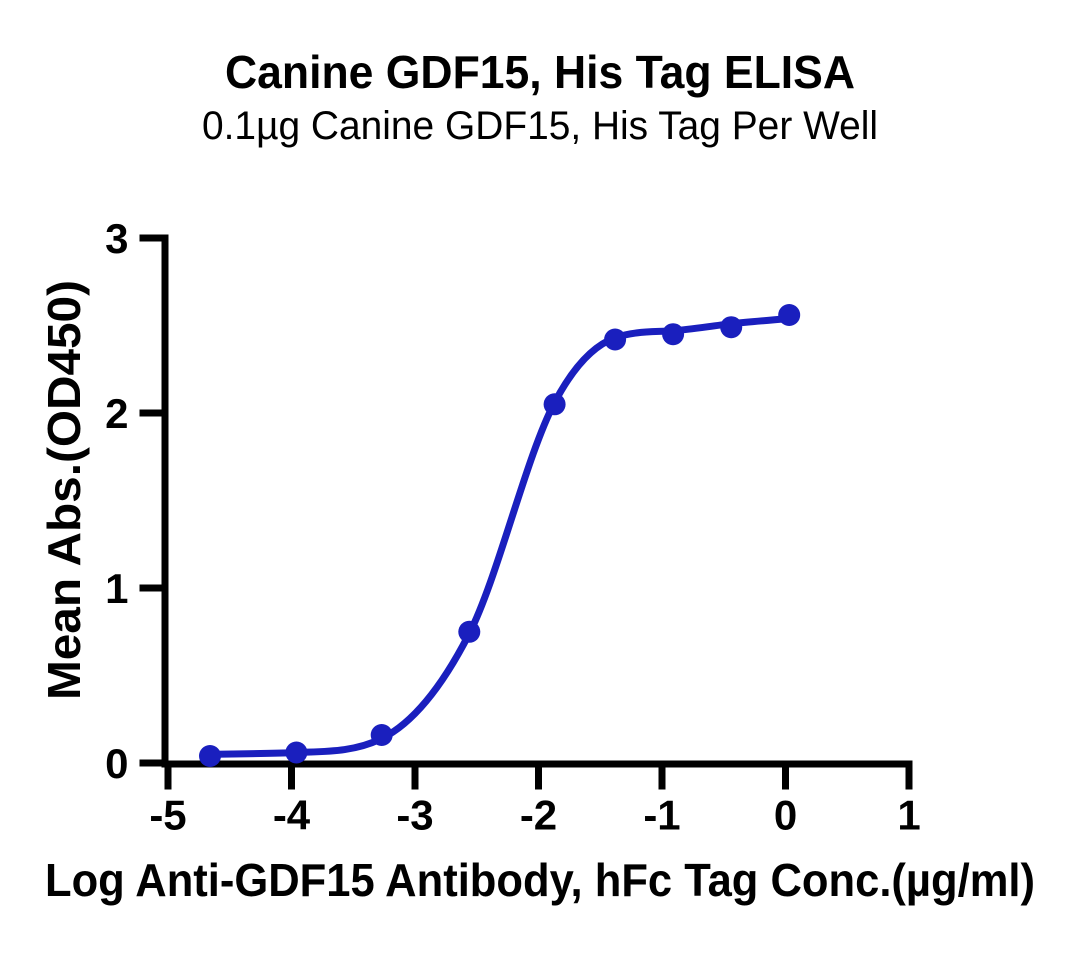 The height and width of the screenshot is (956, 1077). I want to click on y-tick-label: 3, so click(116, 238).